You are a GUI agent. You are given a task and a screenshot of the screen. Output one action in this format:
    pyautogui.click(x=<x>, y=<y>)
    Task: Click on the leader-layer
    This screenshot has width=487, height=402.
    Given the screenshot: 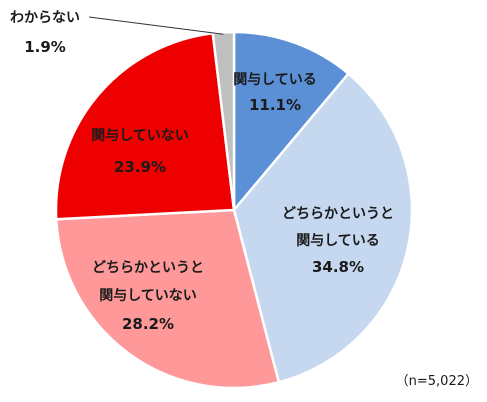 What is the action you would take?
    pyautogui.click(x=156, y=25)
    